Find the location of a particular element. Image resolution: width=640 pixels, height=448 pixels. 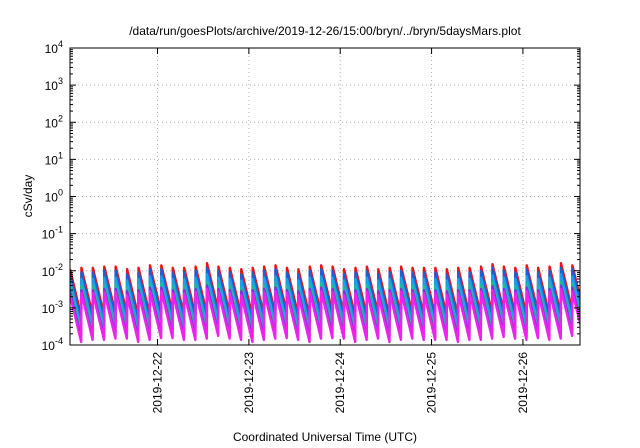

x-tick-label: 2019-12-26 is located at coordinates (523, 383).